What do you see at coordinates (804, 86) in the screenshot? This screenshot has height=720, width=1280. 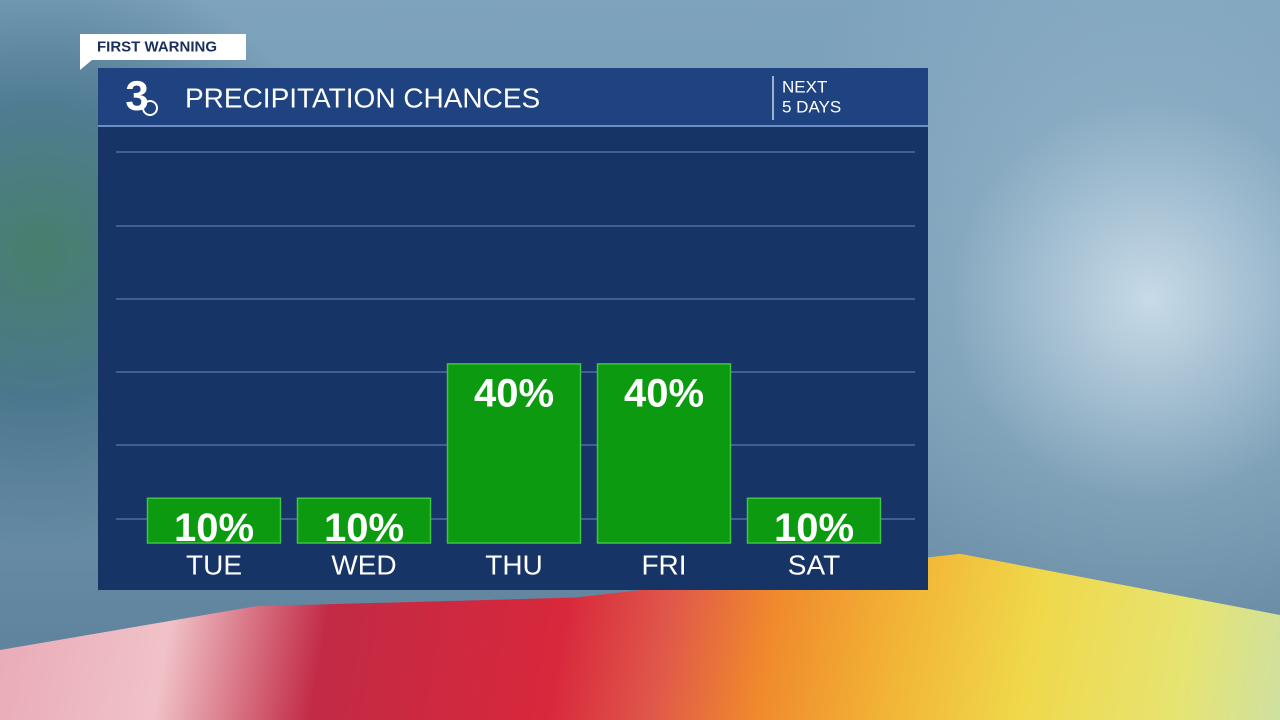 I see `period-line: NEXT` at bounding box center [804, 86].